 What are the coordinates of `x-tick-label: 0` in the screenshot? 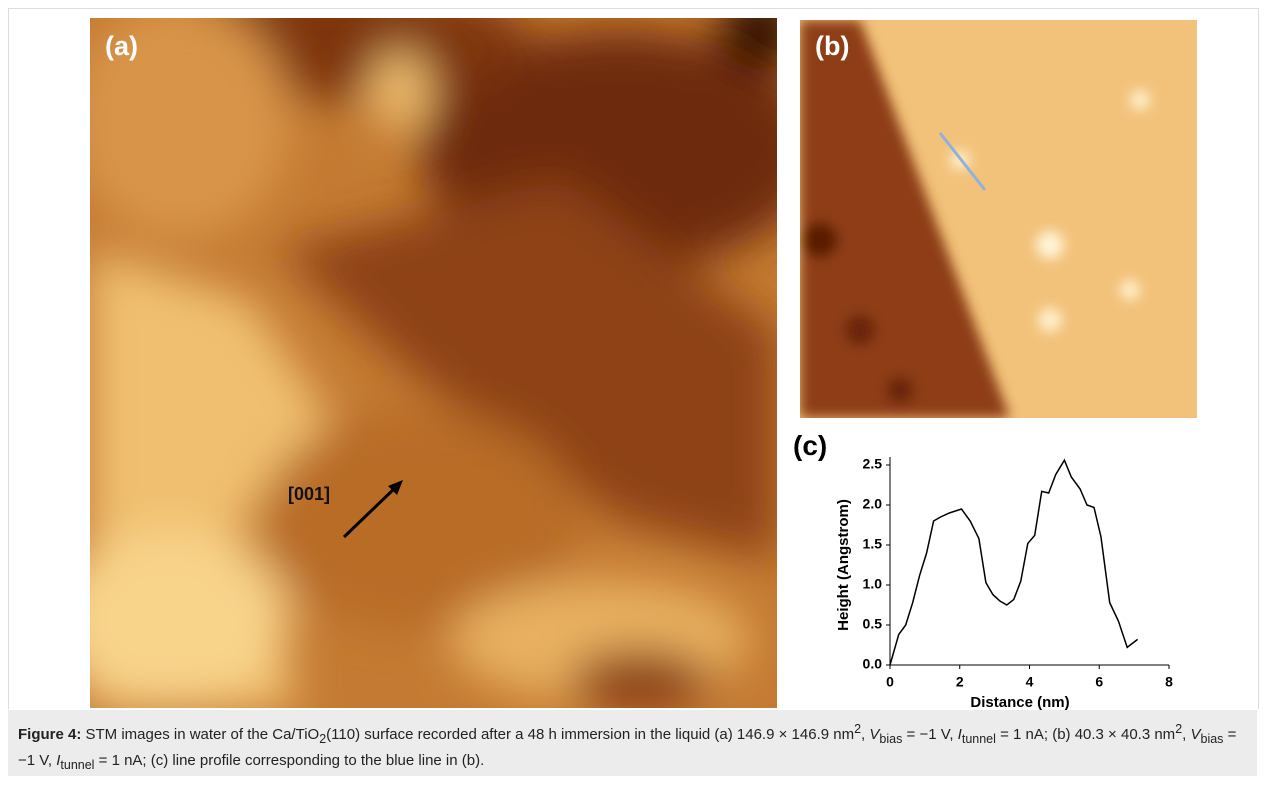 It's located at (890, 682).